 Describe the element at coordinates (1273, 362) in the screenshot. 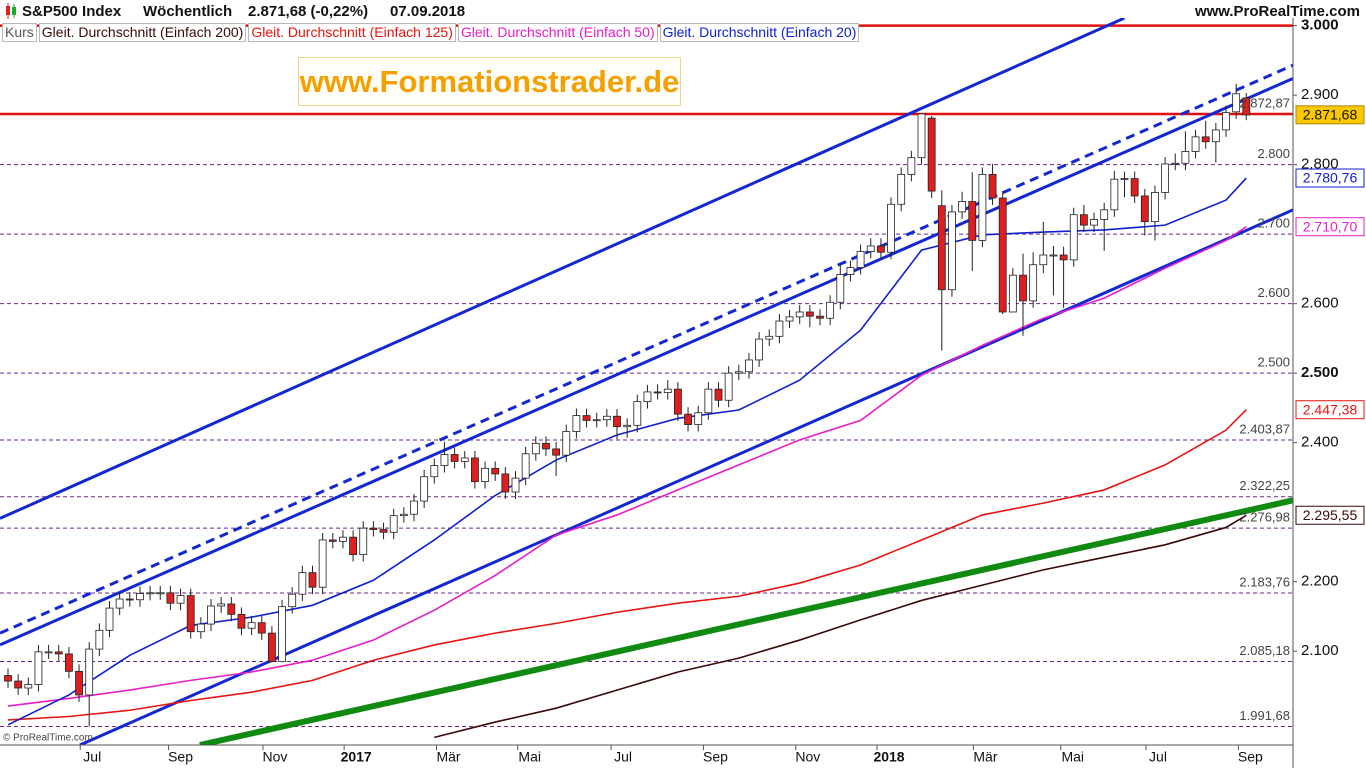

I see `reference-label: 2.500` at that location.